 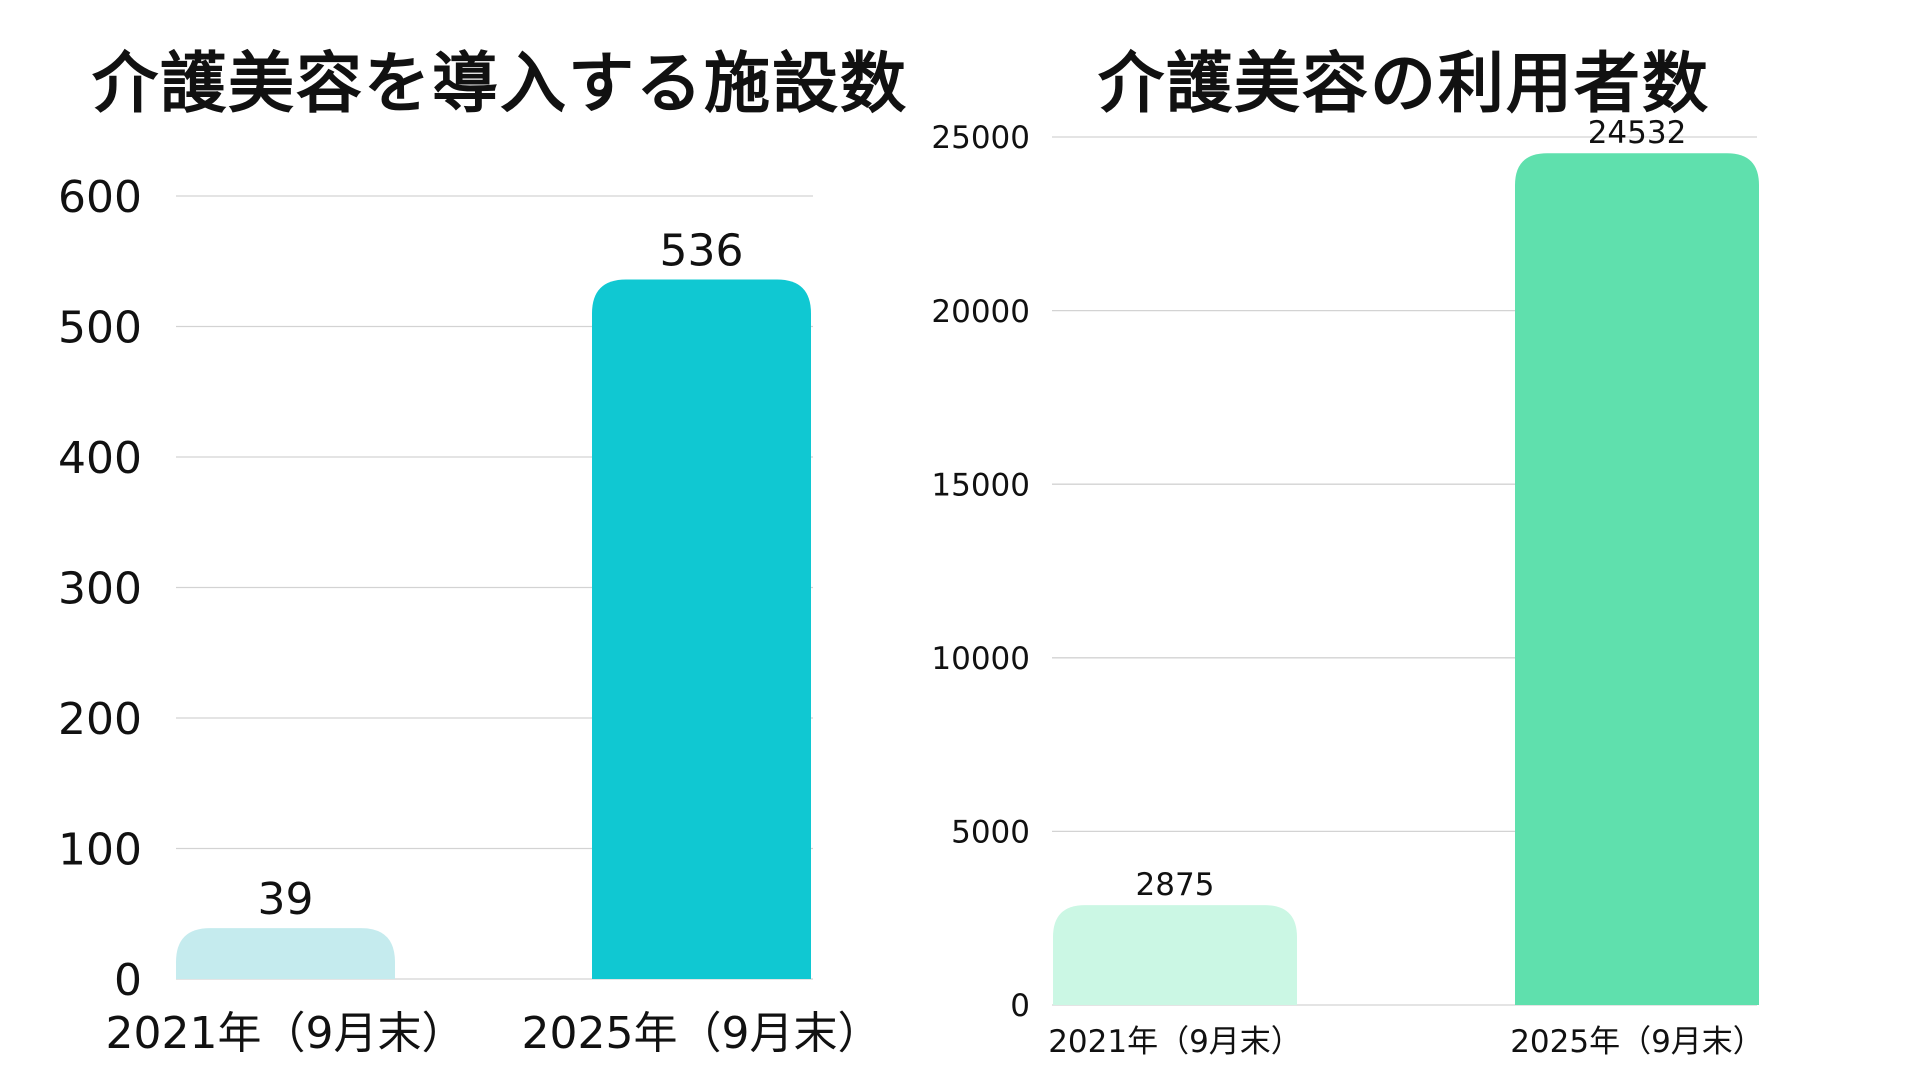 I want to click on y-tick-label: 5000, so click(x=990, y=833).